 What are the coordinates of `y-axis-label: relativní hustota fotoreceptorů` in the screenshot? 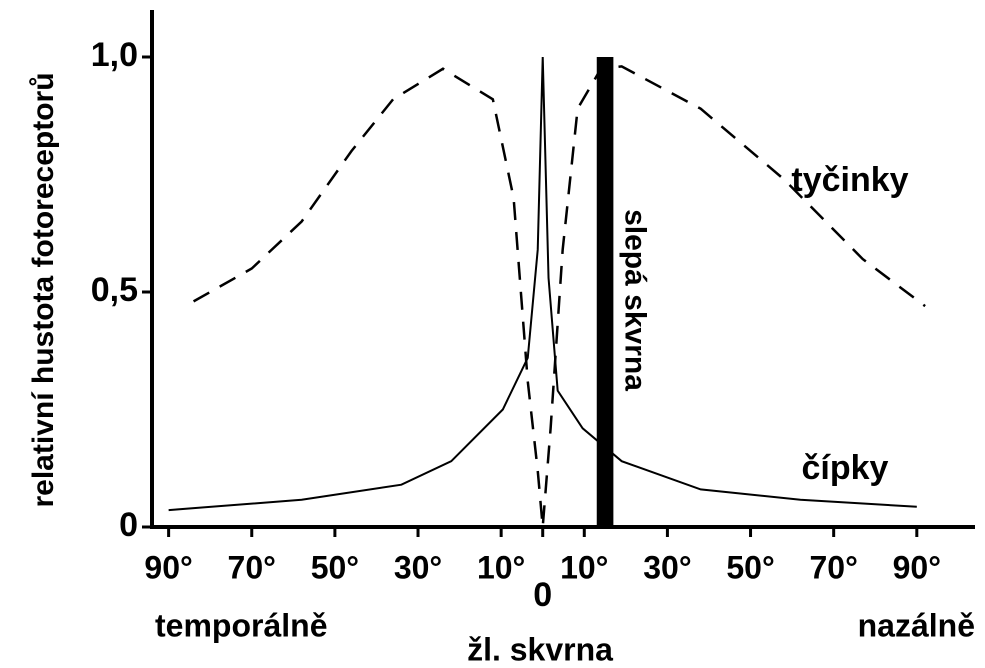 It's located at (43, 289).